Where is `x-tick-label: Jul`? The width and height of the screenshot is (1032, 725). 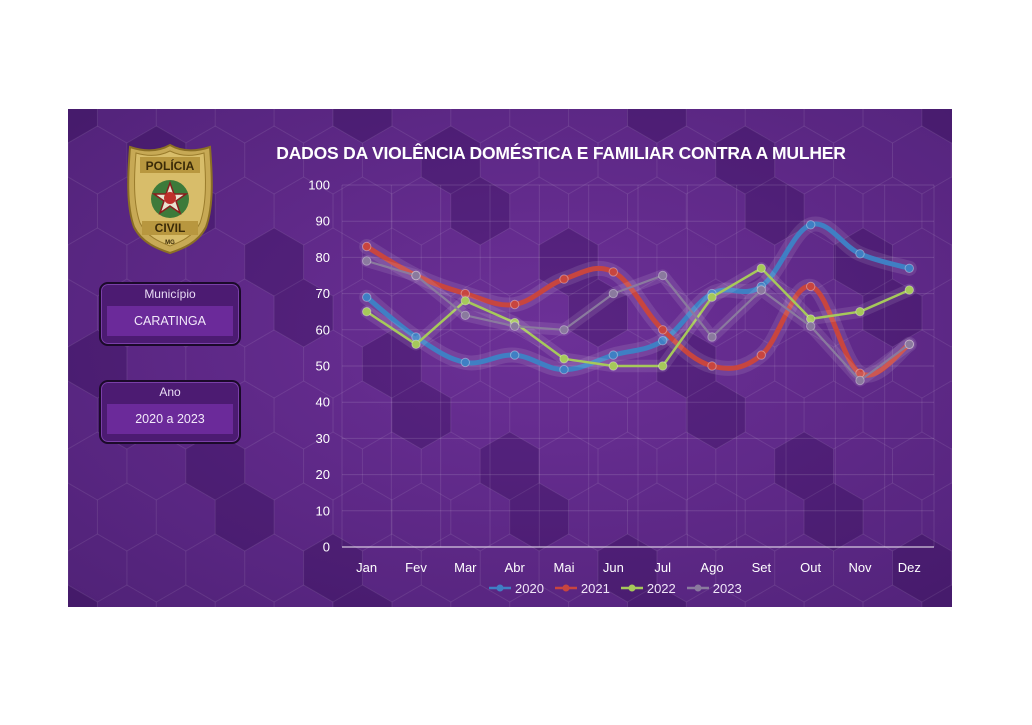 x-tick-label: Jul is located at coordinates (662, 567).